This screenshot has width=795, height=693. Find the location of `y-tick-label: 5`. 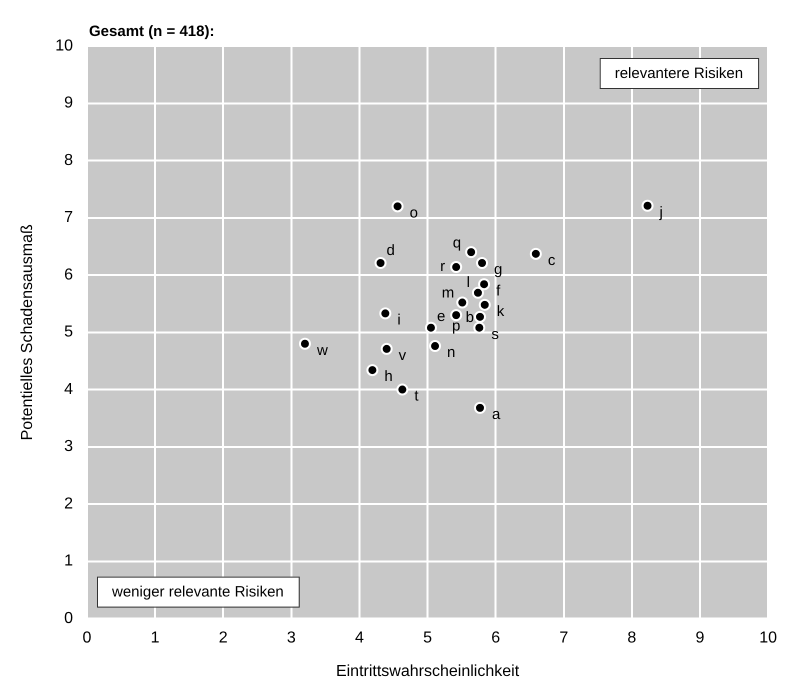

y-tick-label: 5 is located at coordinates (69, 332).